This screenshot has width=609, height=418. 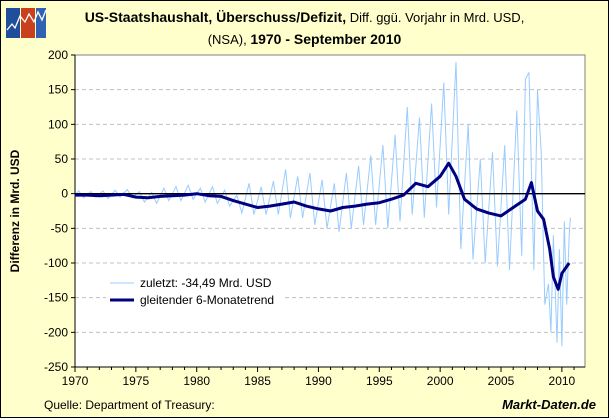 I want to click on source-note: Quelle: Department of Treasury:, so click(x=129, y=405).